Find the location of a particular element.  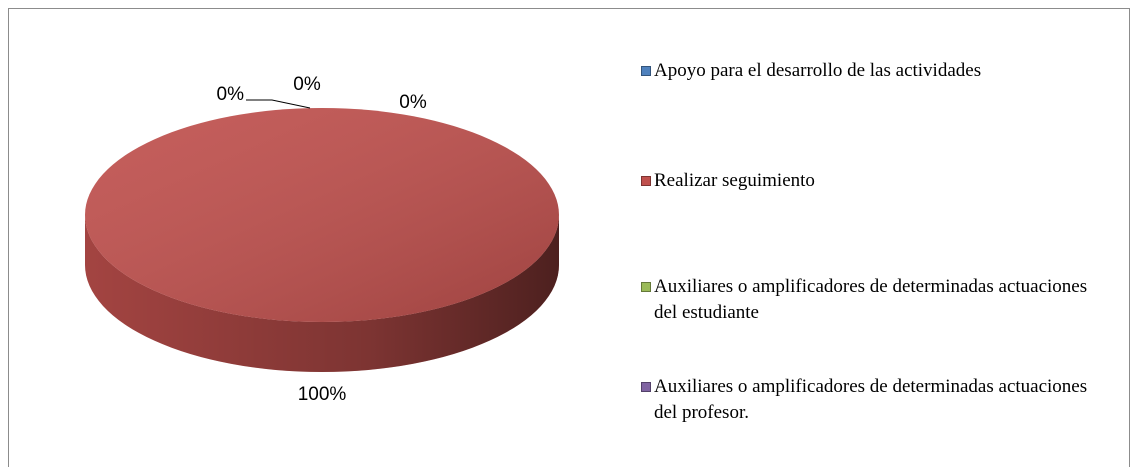

legend-item: Realizar seguimiento is located at coordinates (876, 181).